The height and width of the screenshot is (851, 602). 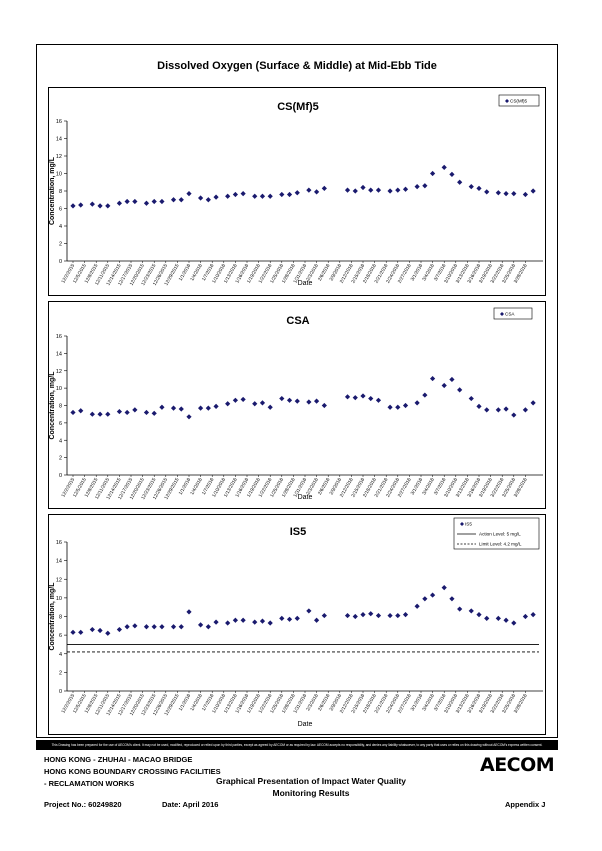 I want to click on x-axis-label: Date, so click(x=305, y=497).